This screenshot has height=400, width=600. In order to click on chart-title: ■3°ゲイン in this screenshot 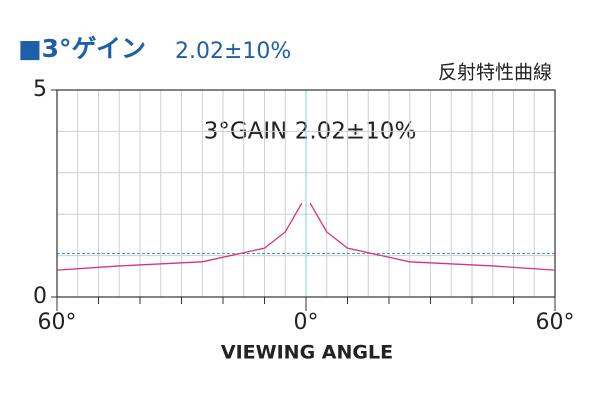, I will do `click(82, 48)`.